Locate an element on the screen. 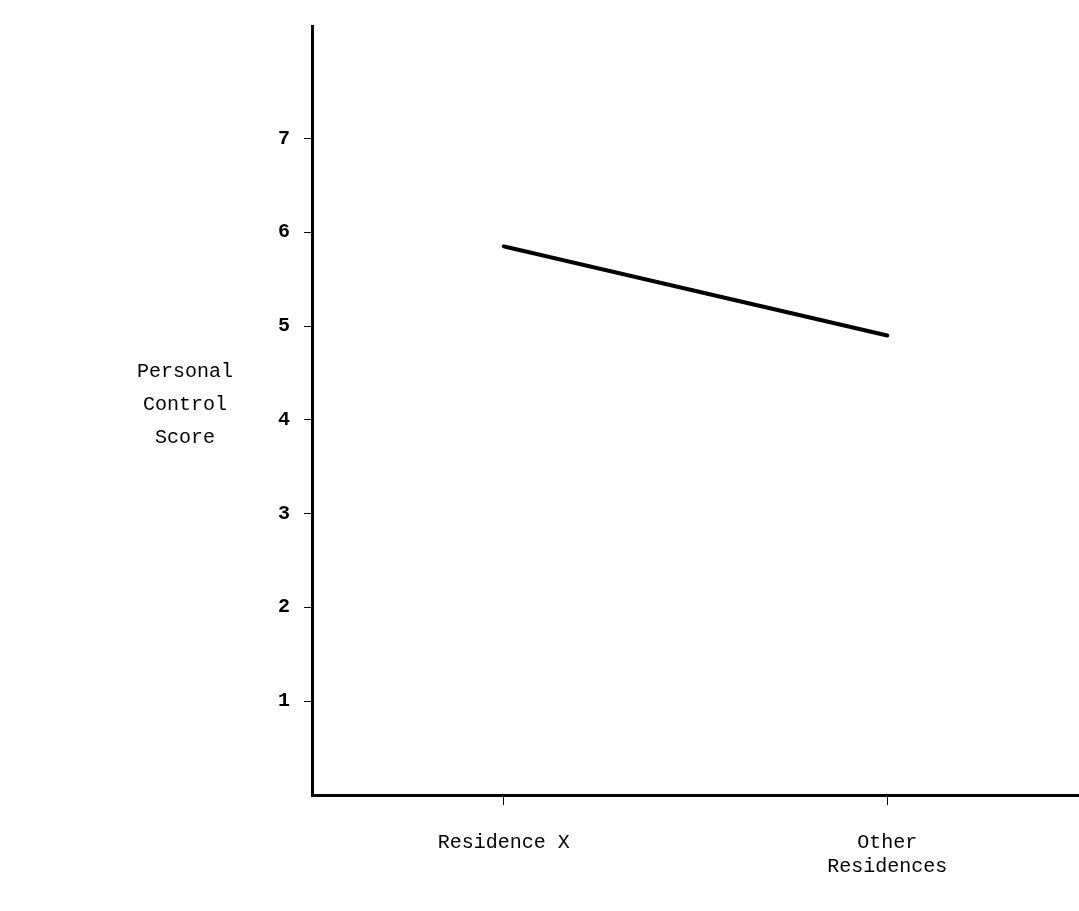 Image resolution: width=1079 pixels, height=911 pixels. y-tick-label: 1 is located at coordinates (283, 701).